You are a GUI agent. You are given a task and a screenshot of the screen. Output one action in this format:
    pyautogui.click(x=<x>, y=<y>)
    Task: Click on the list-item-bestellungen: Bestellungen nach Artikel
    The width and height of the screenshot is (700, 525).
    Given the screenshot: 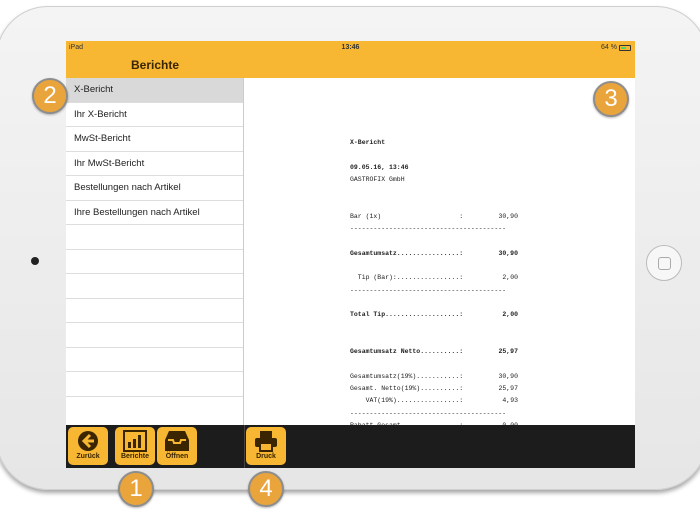 What is the action you would take?
    pyautogui.click(x=154, y=188)
    